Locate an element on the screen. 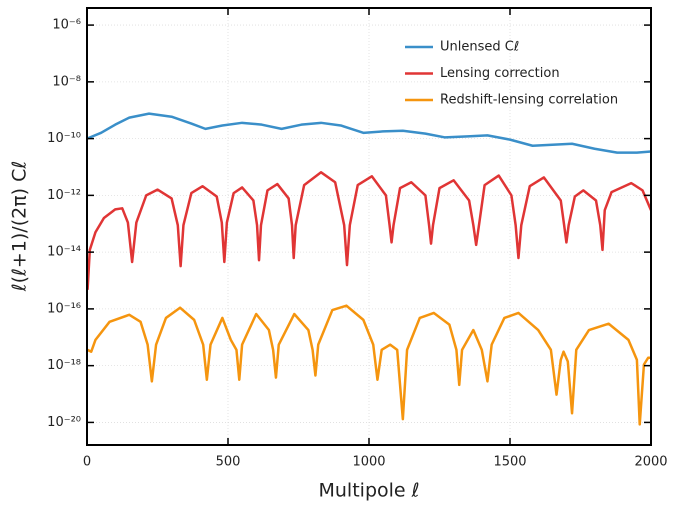 The image size is (674, 506). legend-label: Redshift-lensing correlation is located at coordinates (529, 100).